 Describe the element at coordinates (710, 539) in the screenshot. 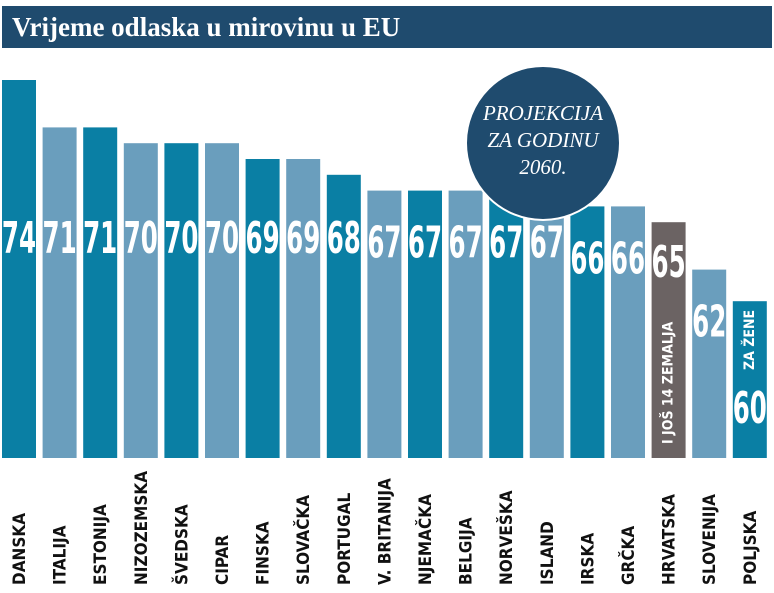

I see `category-label: SLOVENIJA` at that location.